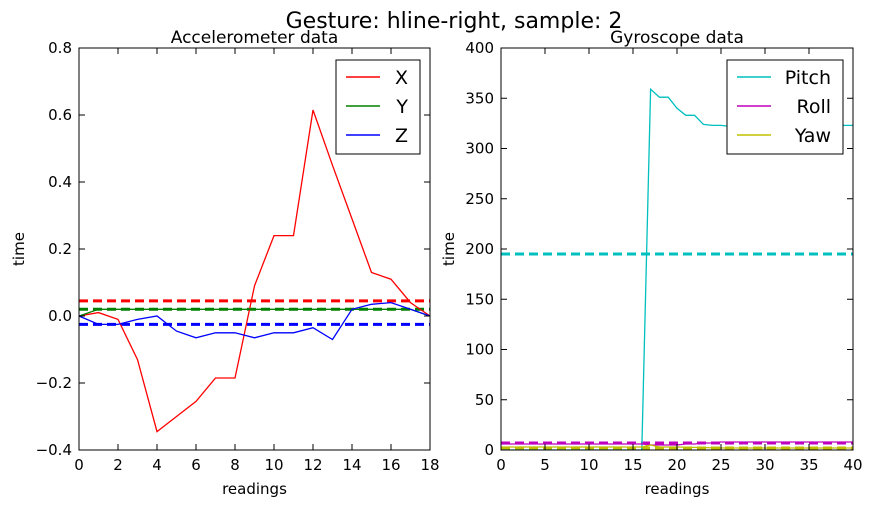 The height and width of the screenshot is (512, 872). I want to click on accelerometer-legend: XYZ, so click(378, 107).